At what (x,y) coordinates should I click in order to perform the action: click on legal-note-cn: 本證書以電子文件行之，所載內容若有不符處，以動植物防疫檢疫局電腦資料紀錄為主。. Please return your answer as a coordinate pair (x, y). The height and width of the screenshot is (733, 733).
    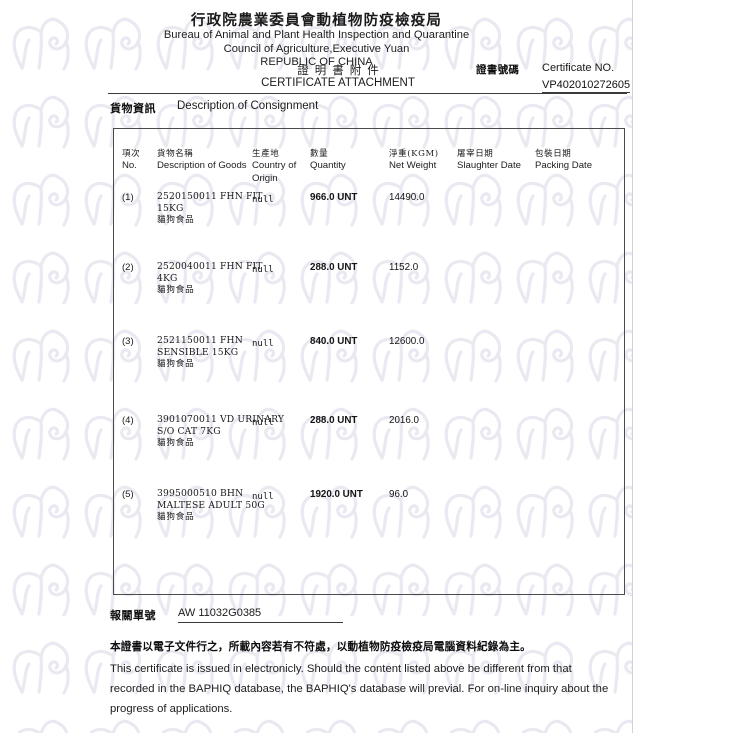
    Looking at the image, I should click on (320, 647).